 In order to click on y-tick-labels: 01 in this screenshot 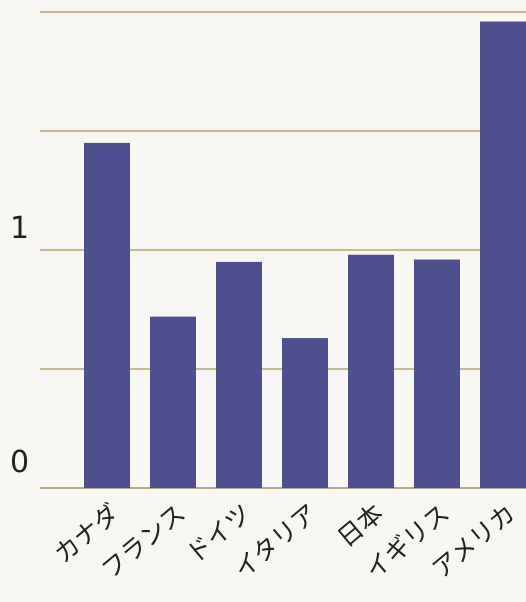, I will do `click(19, 345)`.